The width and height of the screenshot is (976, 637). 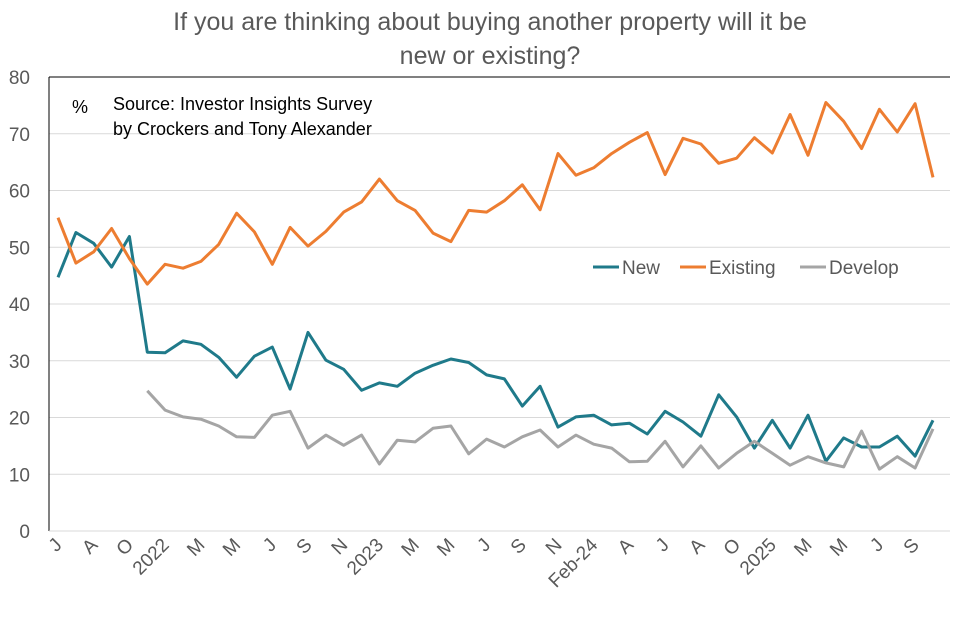 I want to click on source-note-line-1: Source: Investor Insights Survey, so click(x=242, y=104).